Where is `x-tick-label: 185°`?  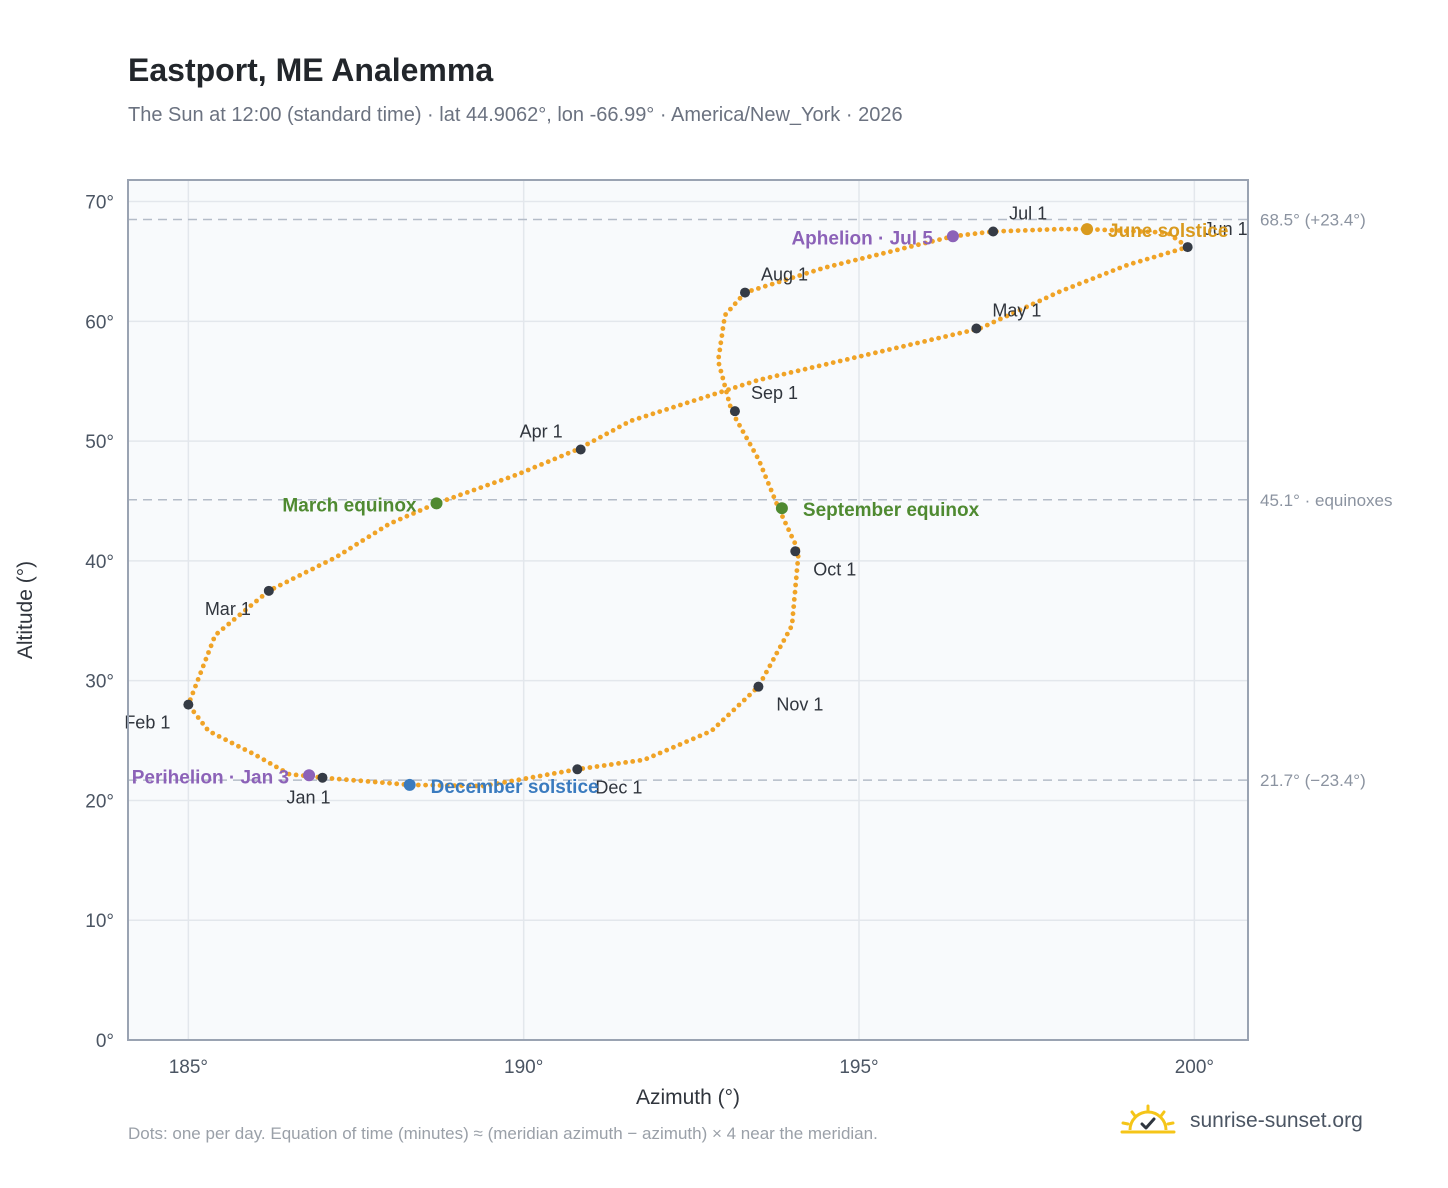 x-tick-label: 185° is located at coordinates (188, 1067).